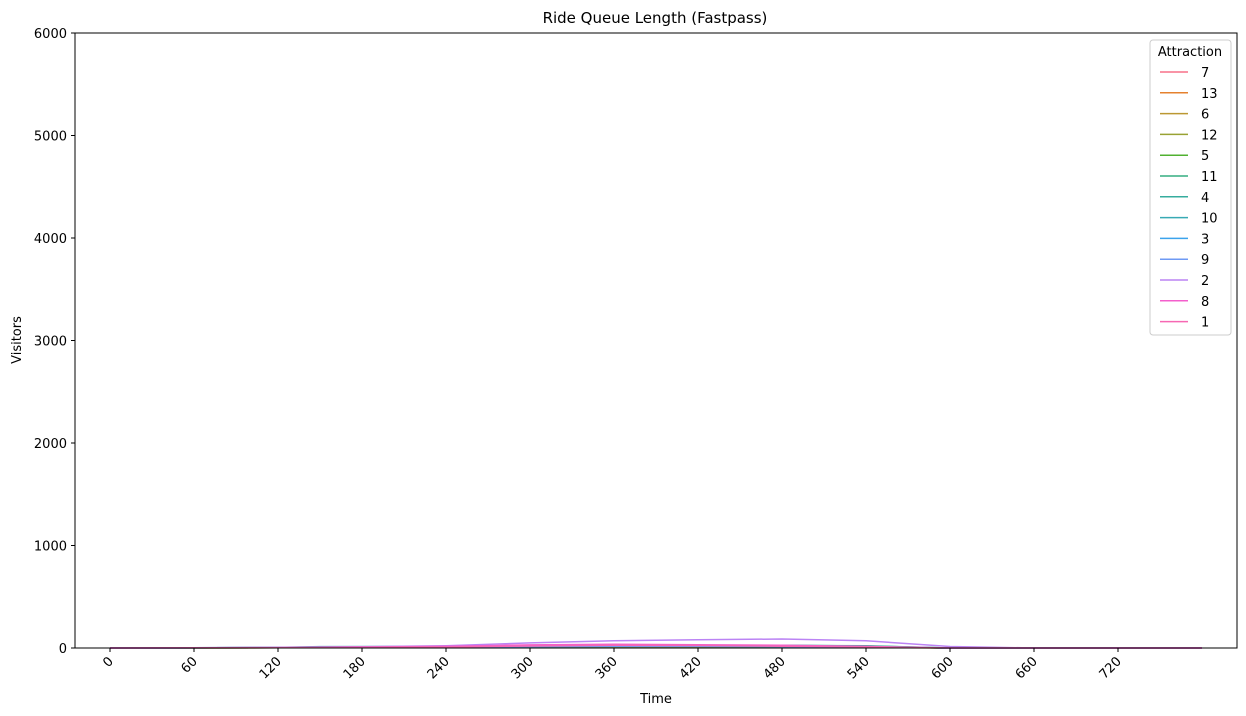 This screenshot has width=1246, height=716. What do you see at coordinates (523, 668) in the screenshot?
I see `x-tick-label: 300` at bounding box center [523, 668].